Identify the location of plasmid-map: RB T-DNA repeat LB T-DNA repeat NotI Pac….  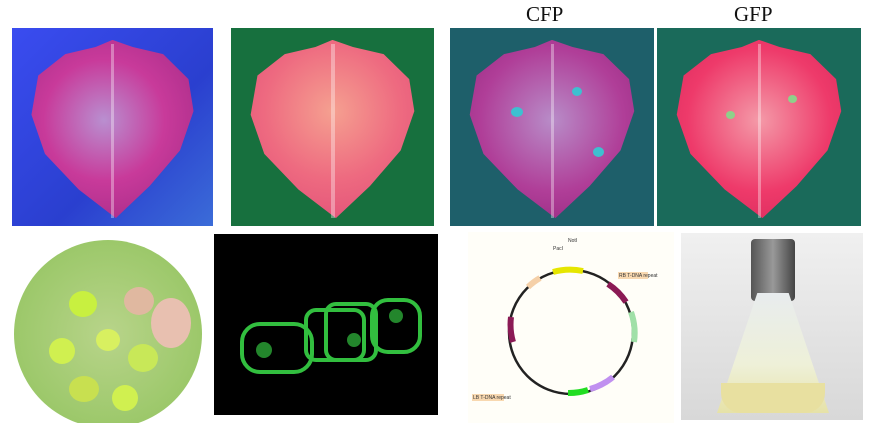
(571, 327).